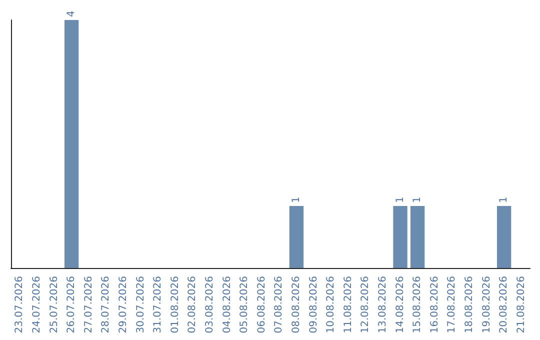 This screenshot has width=540, height=340. Describe the element at coordinates (54, 305) in the screenshot. I see `x-tick-label: 25.07.2026` at that location.